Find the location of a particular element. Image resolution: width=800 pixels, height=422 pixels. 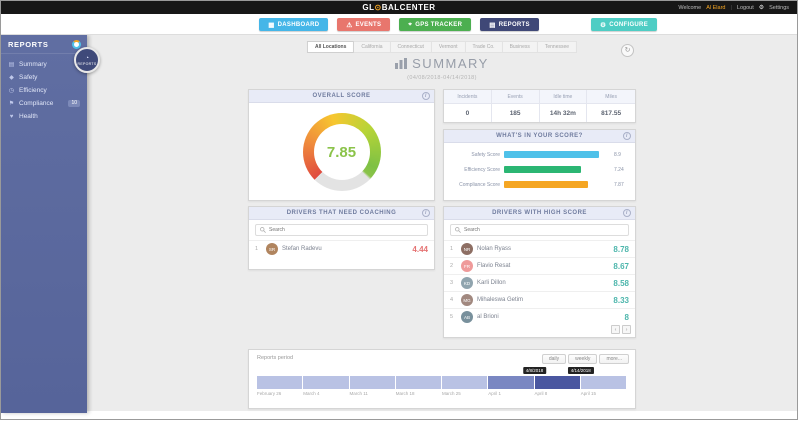

nav-button-configure: ⚙ CONFIGURE is located at coordinates (624, 24).